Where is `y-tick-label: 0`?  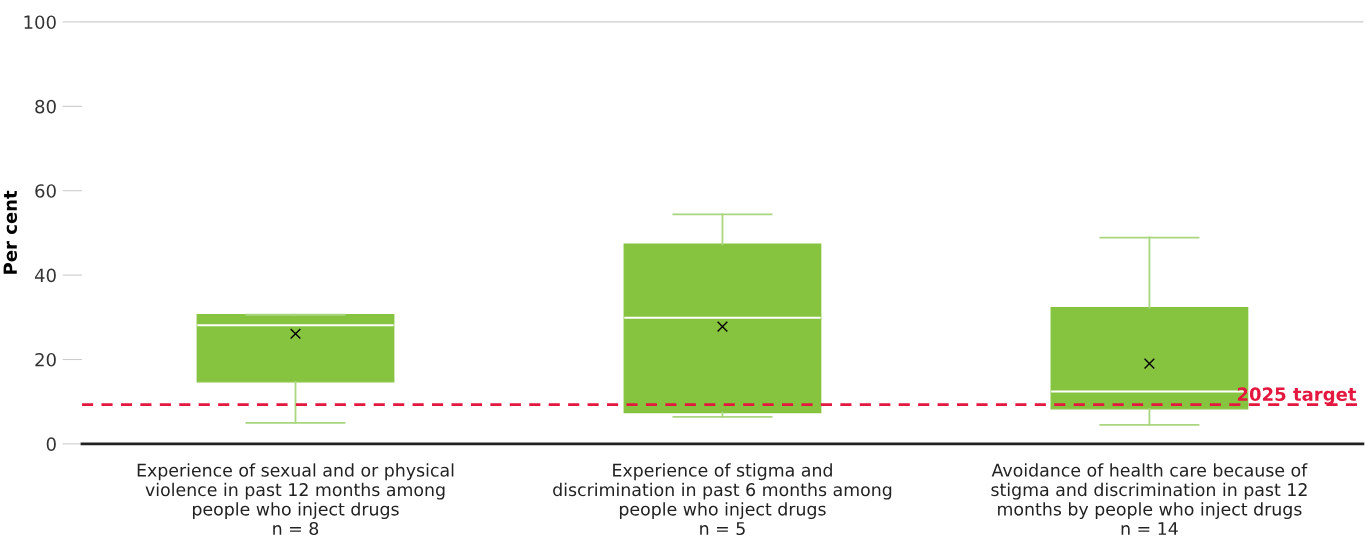 y-tick-label: 0 is located at coordinates (51, 444).